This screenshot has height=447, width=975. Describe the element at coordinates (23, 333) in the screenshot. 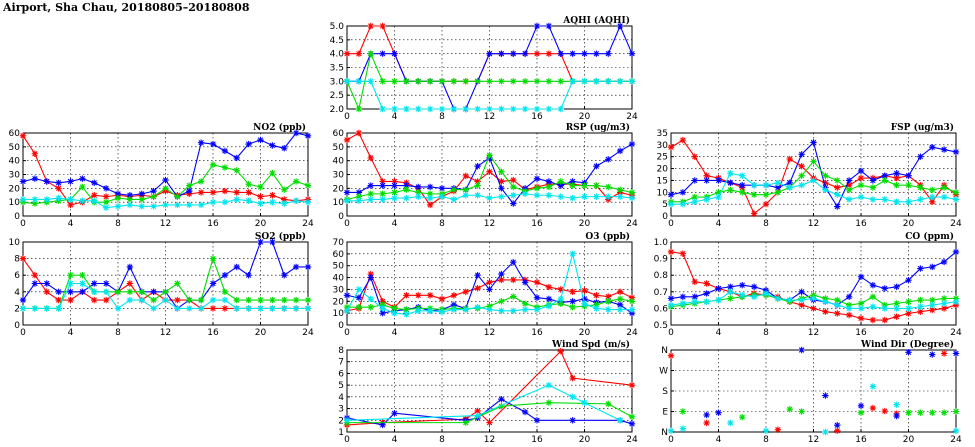

I see `x-tick-label: 0` at that location.